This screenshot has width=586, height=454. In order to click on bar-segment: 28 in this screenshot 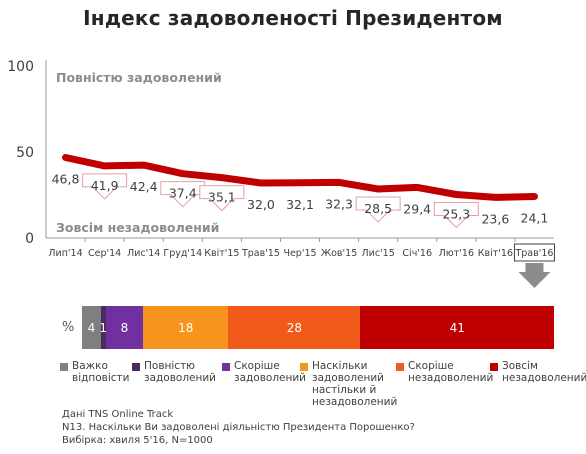, I will do `click(294, 327)`.